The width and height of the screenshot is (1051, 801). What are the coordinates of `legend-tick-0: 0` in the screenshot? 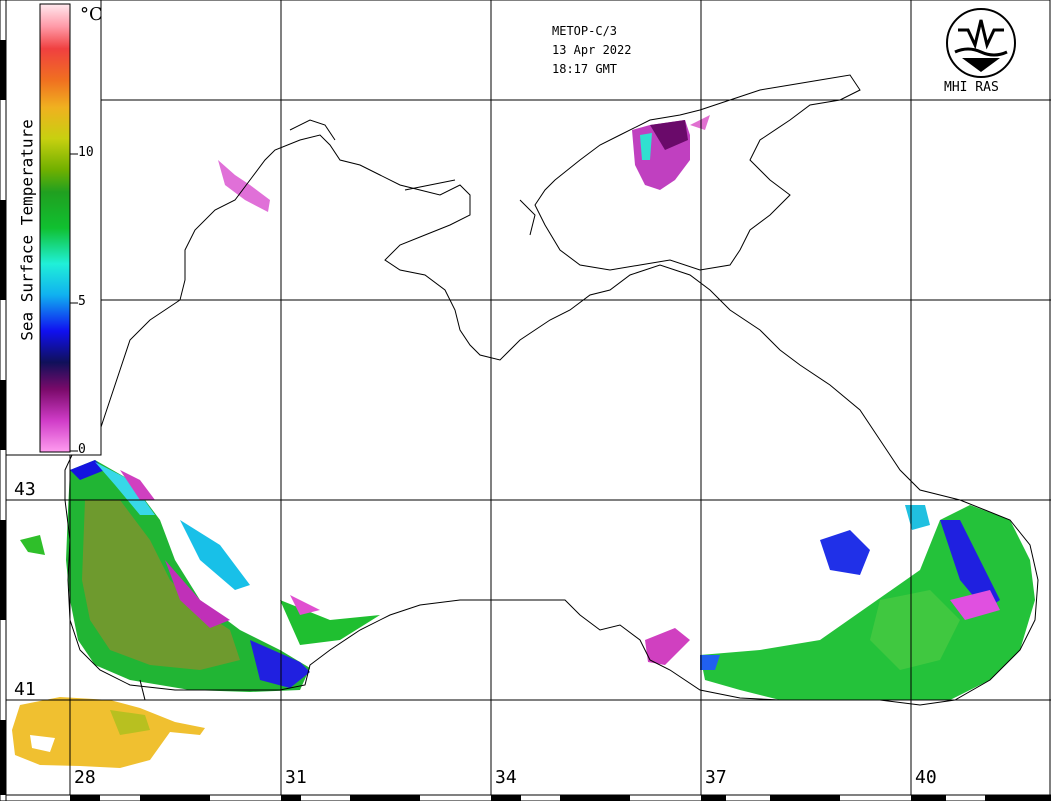 It's located at (82, 449).